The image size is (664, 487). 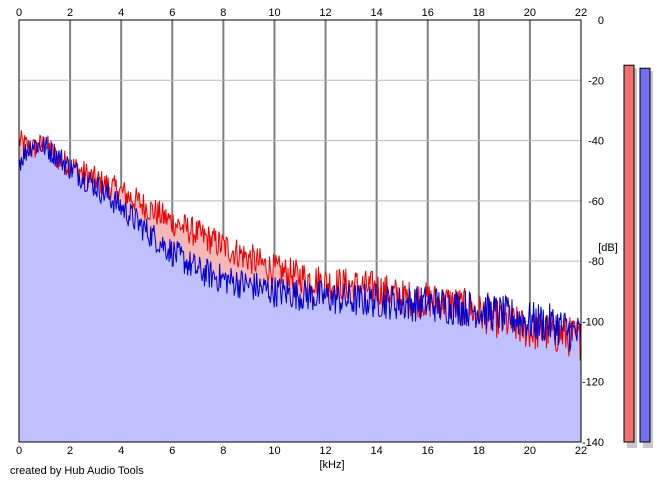 I want to click on x-axis-title: [kHz], so click(x=331, y=465).